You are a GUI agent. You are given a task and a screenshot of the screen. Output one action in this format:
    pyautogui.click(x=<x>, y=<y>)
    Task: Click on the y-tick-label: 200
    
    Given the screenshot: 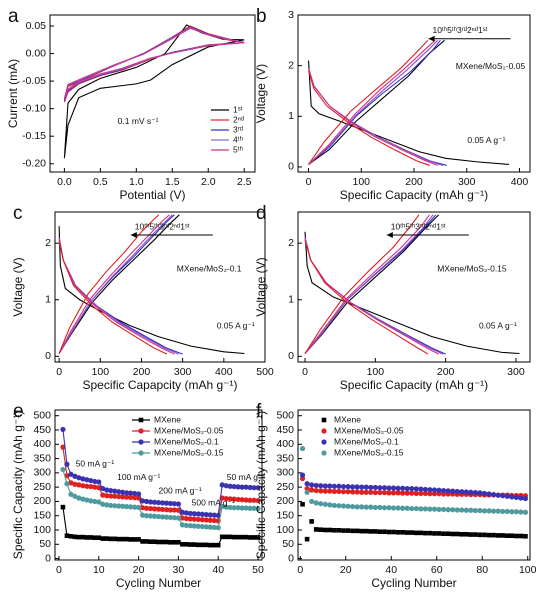 What is the action you would take?
    pyautogui.click(x=42, y=501)
    